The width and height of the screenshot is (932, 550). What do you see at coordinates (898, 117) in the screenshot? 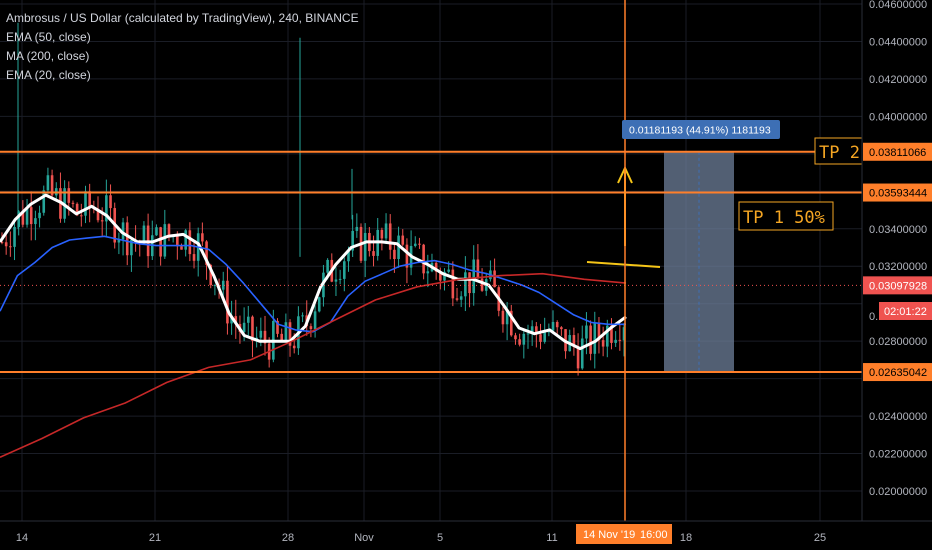
I see `y-tick-label: 0.04000000` at bounding box center [898, 117].